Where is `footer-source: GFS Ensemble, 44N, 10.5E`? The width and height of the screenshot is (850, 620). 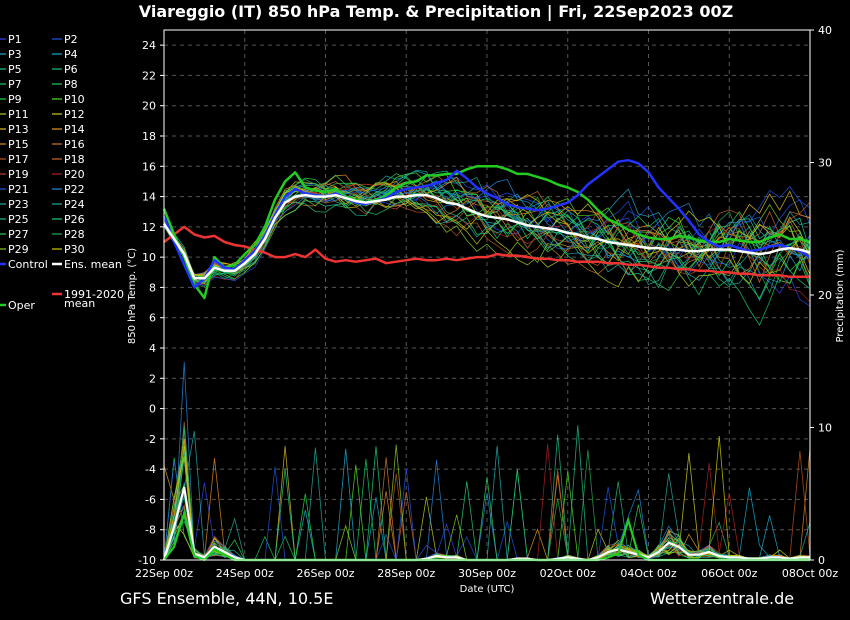
footer-source: GFS Ensemble, 44N, 10.5E is located at coordinates (226, 598).